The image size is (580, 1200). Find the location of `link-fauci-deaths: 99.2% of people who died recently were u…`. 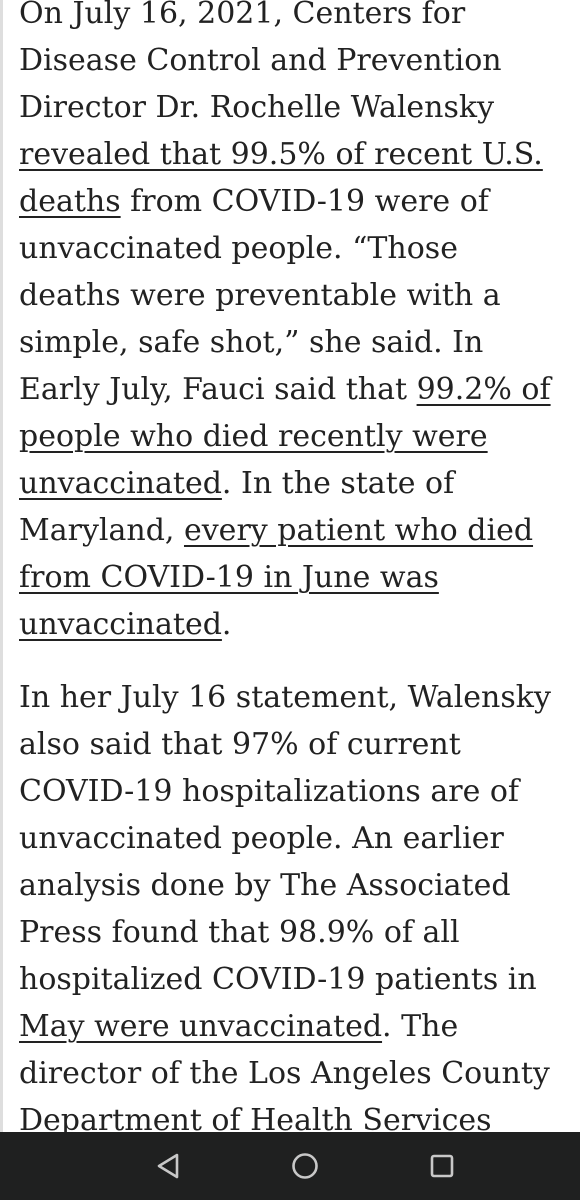

link-fauci-deaths: 99.2% of people who died recently were u… is located at coordinates (285, 436).